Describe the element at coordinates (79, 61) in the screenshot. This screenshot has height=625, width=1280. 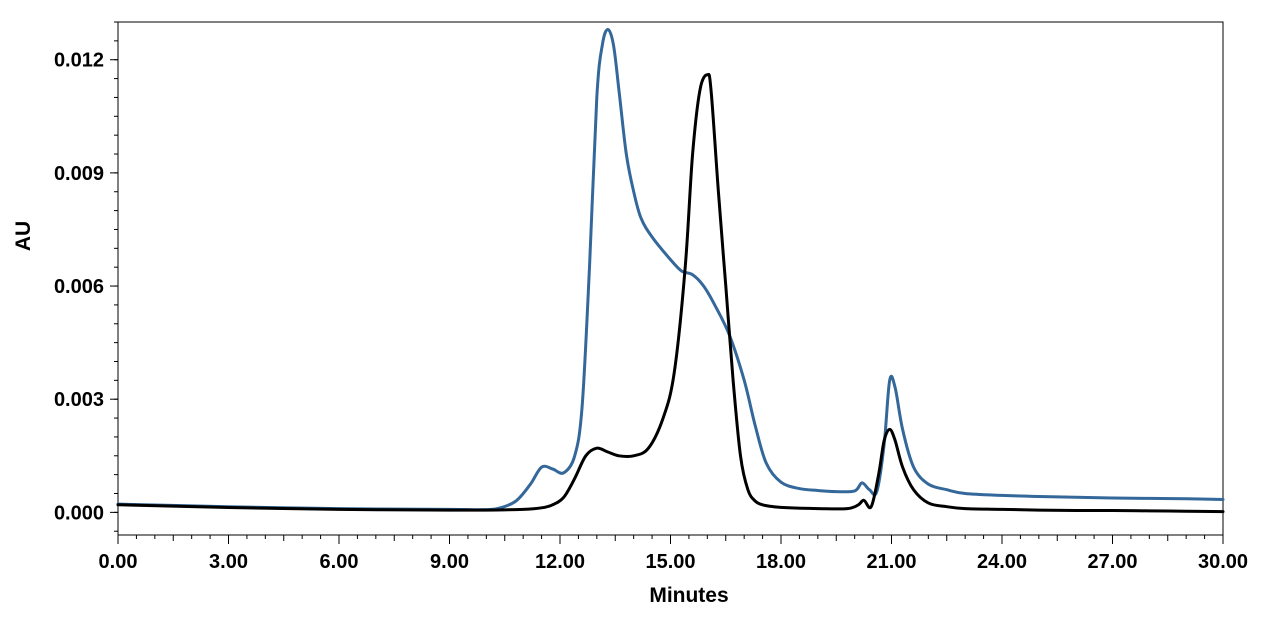
I see `y-tick-label: 0.012` at that location.